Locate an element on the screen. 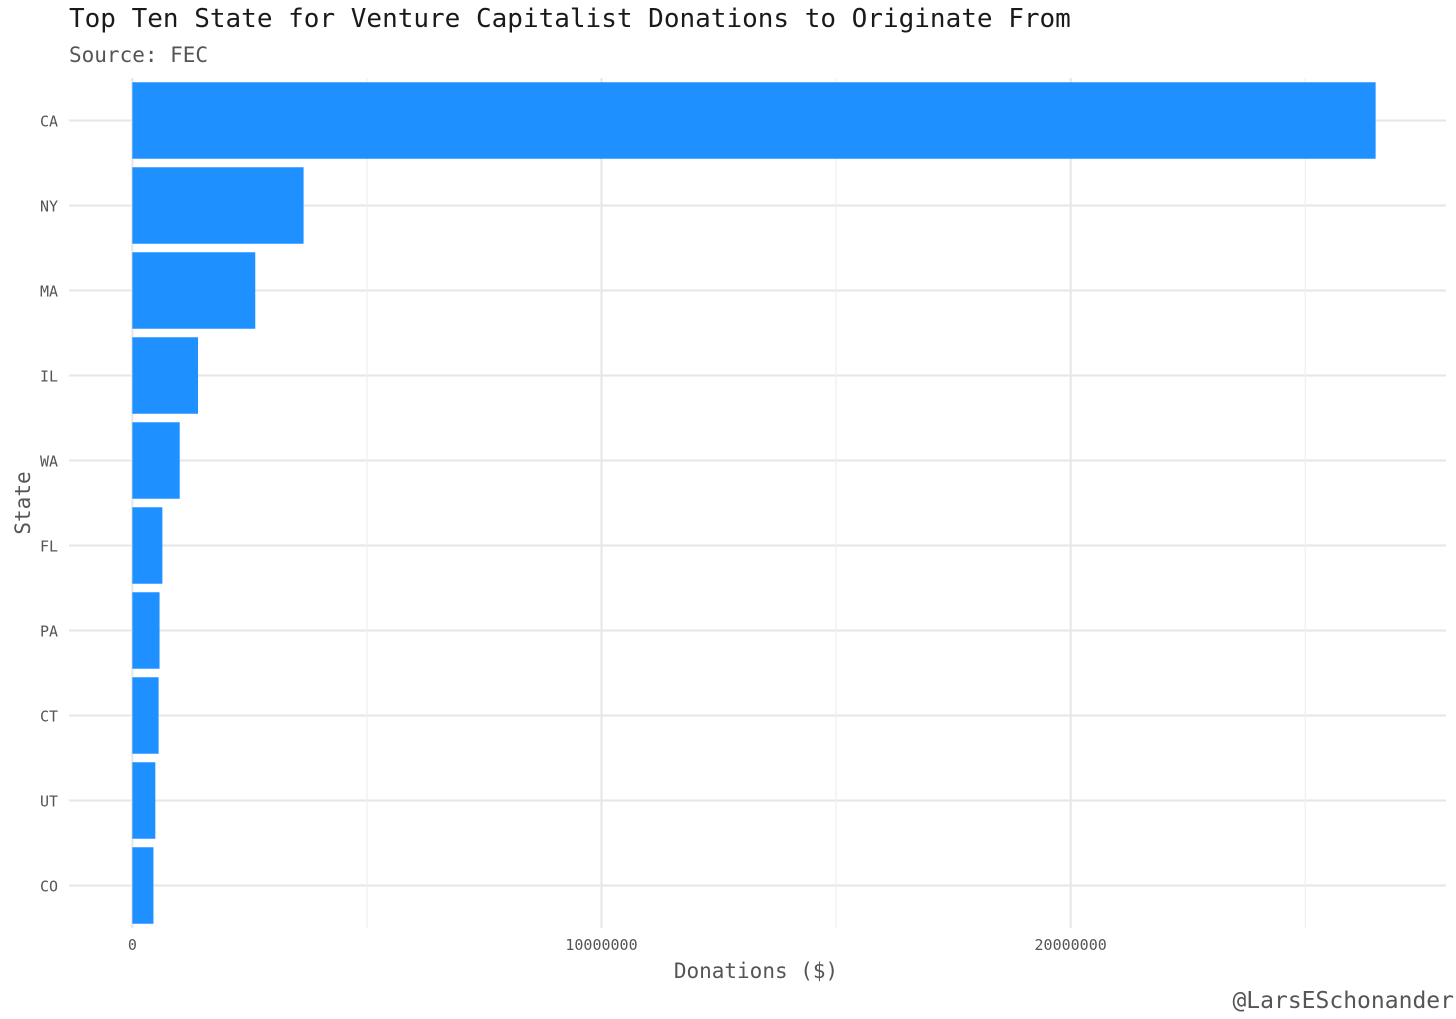  y-tick-label: WA is located at coordinates (49, 462).